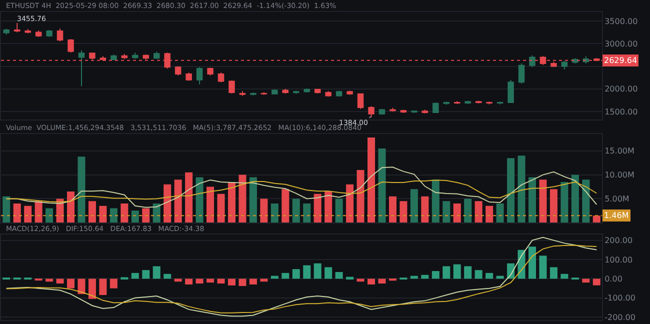 This screenshot has width=650, height=324. Describe the element at coordinates (616, 215) in the screenshot. I see `ref-line-label: 1.46M` at that location.